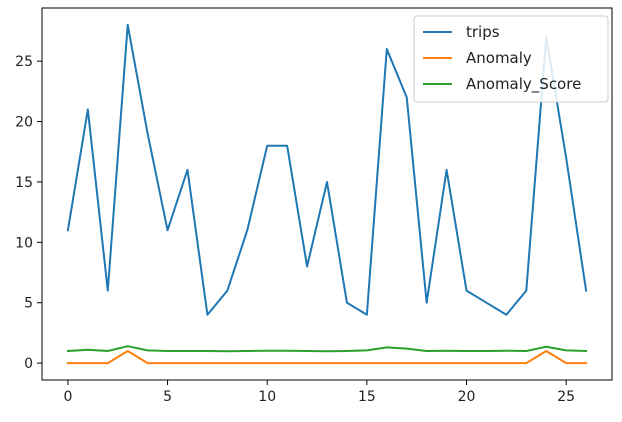 The height and width of the screenshot is (422, 622). I want to click on x-tick-label: 15, so click(367, 397).